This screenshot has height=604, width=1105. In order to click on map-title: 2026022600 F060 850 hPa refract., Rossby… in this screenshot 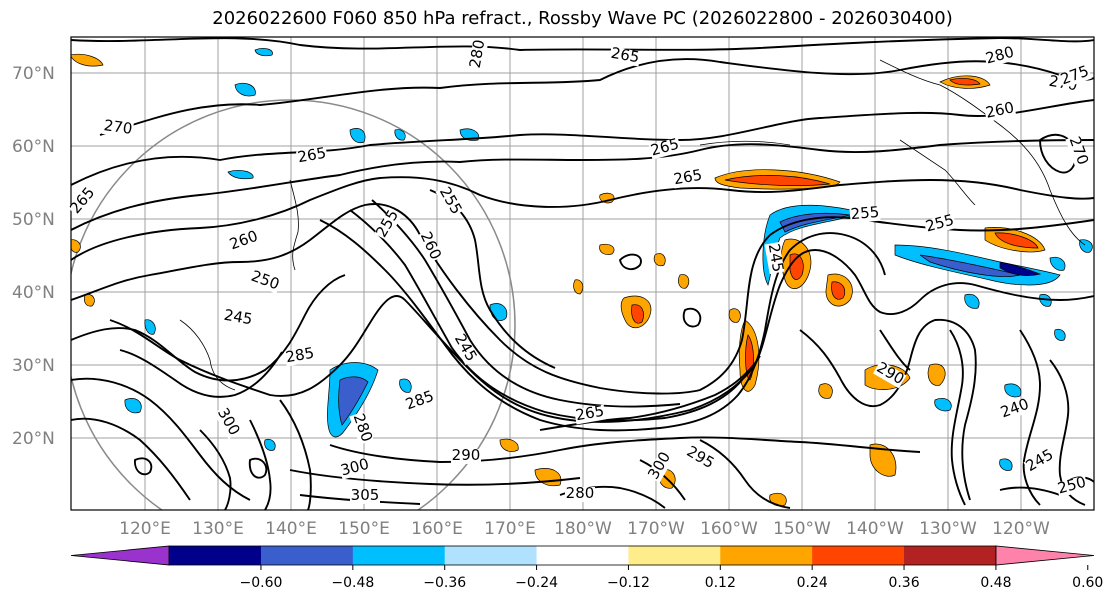, I will do `click(582, 18)`.